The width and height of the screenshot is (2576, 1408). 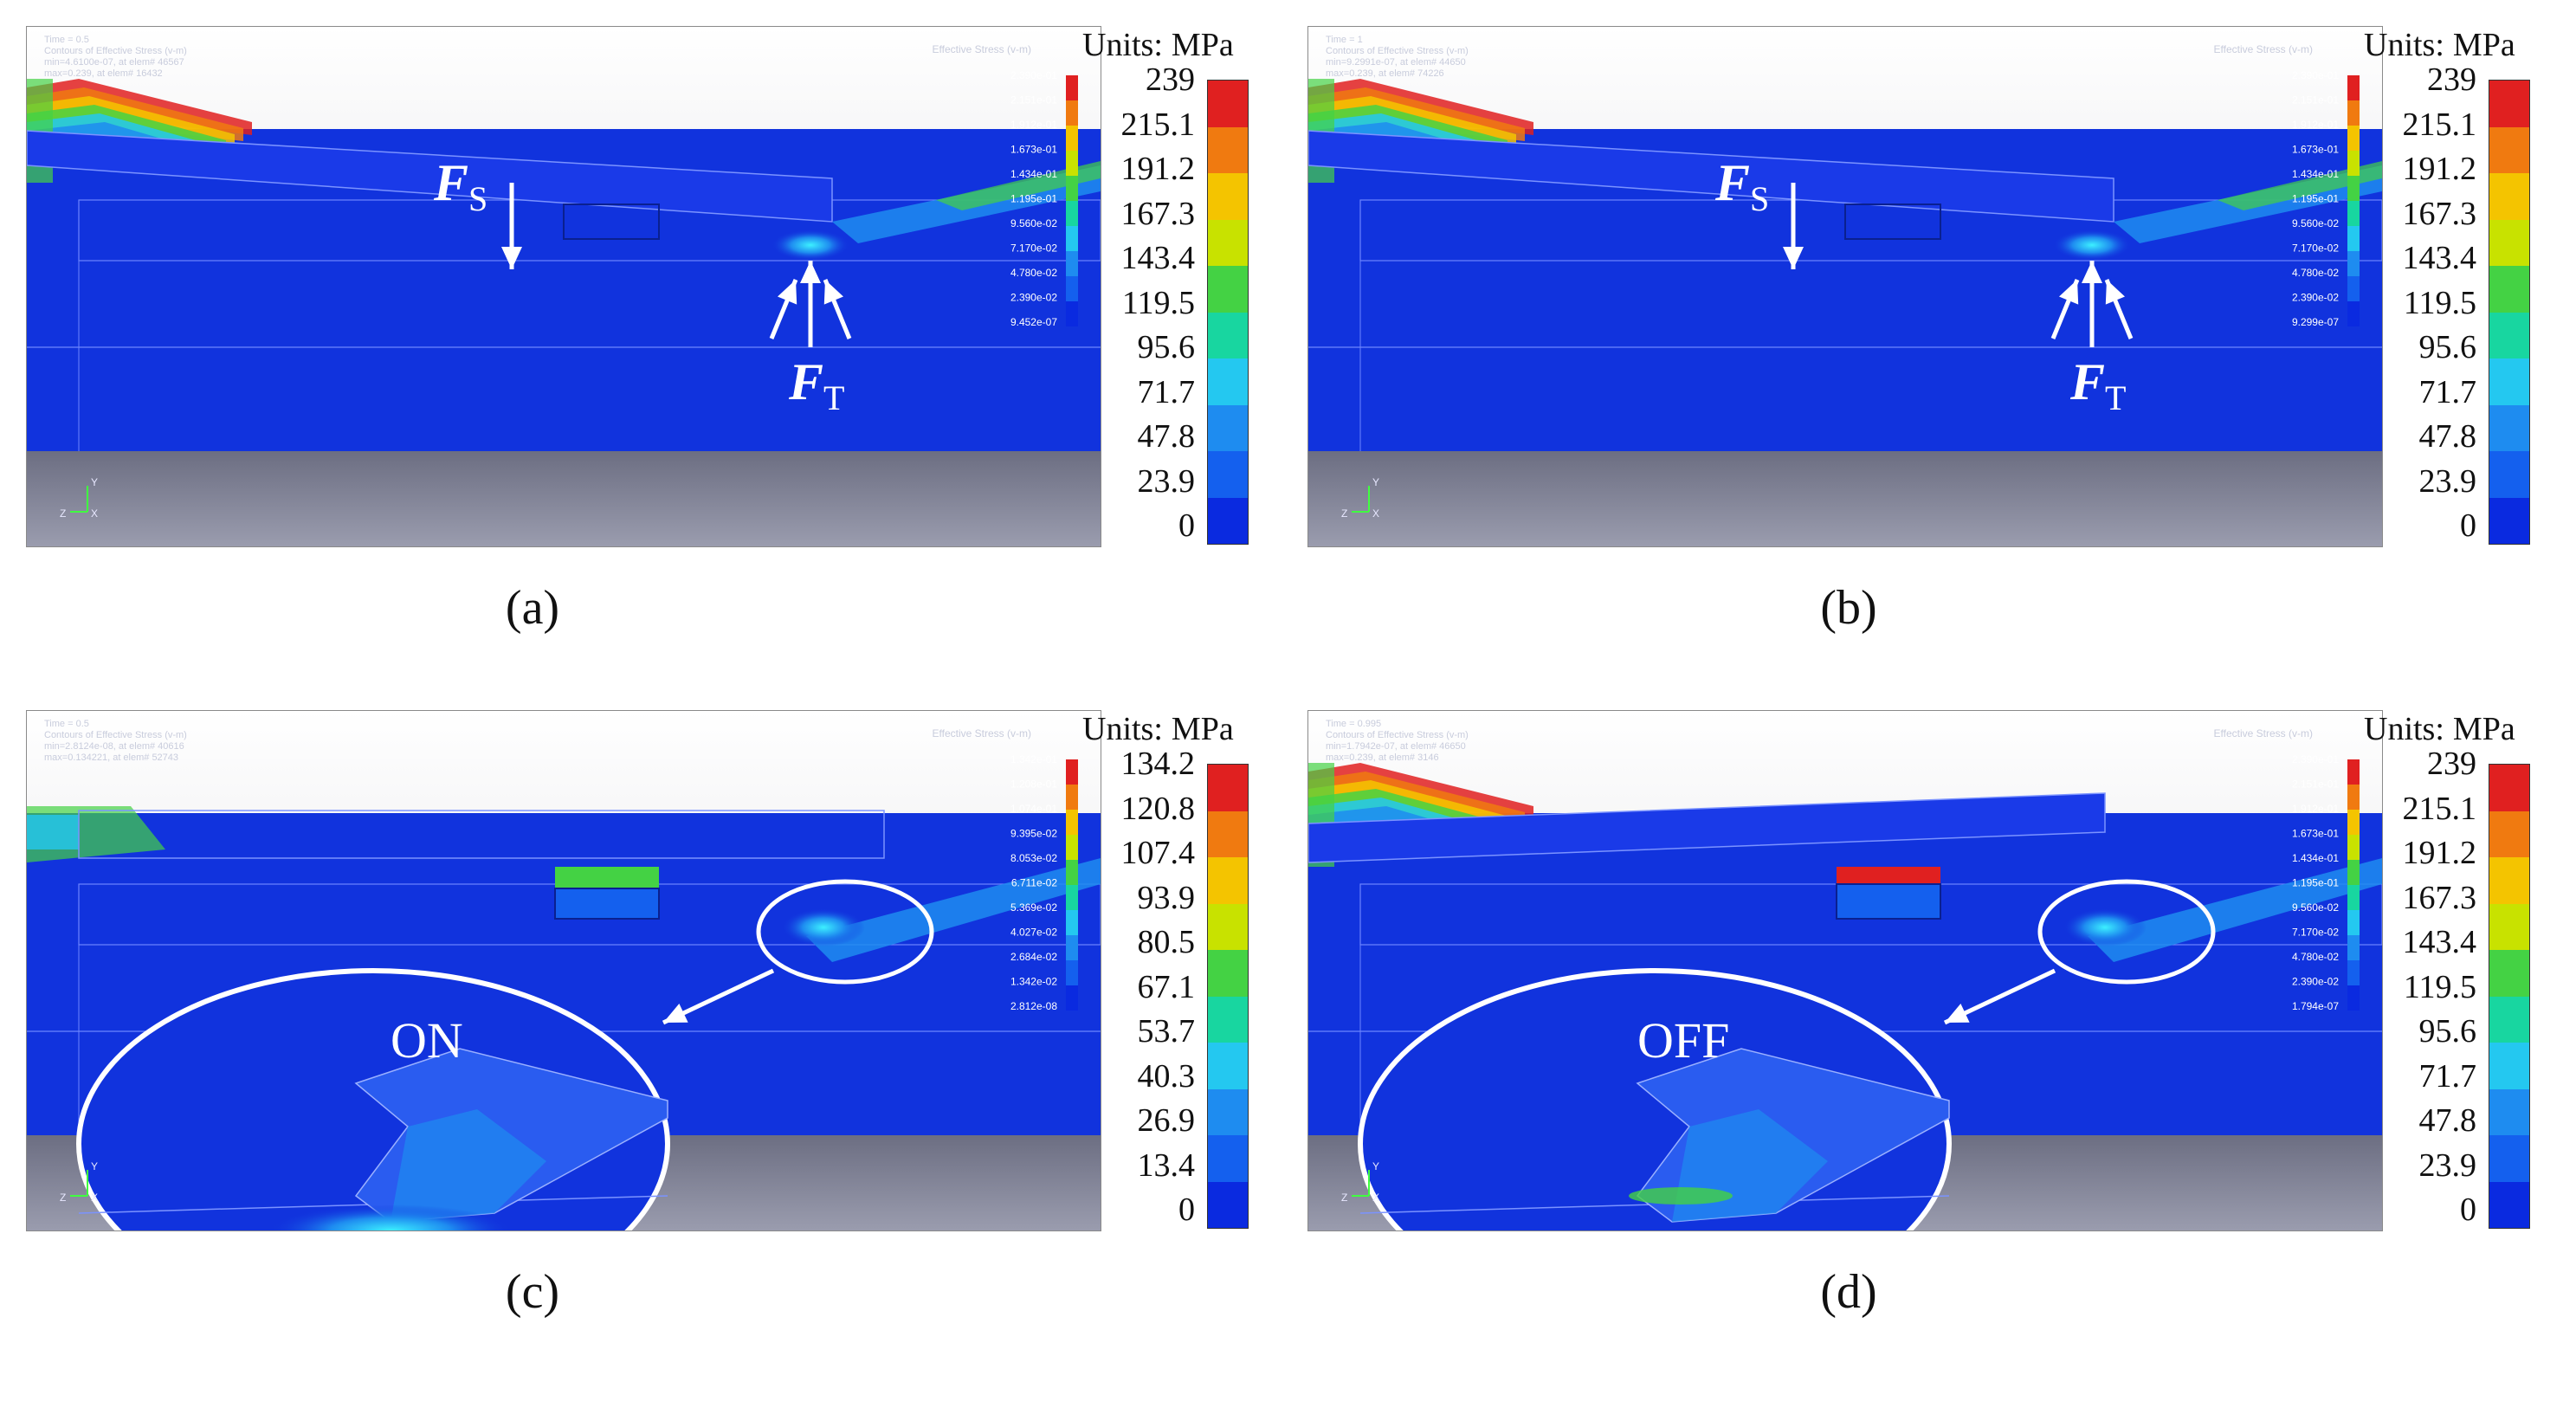 What do you see at coordinates (114, 746) in the screenshot?
I see `header-line: min=2.8124e-08, at elem# 40616` at bounding box center [114, 746].